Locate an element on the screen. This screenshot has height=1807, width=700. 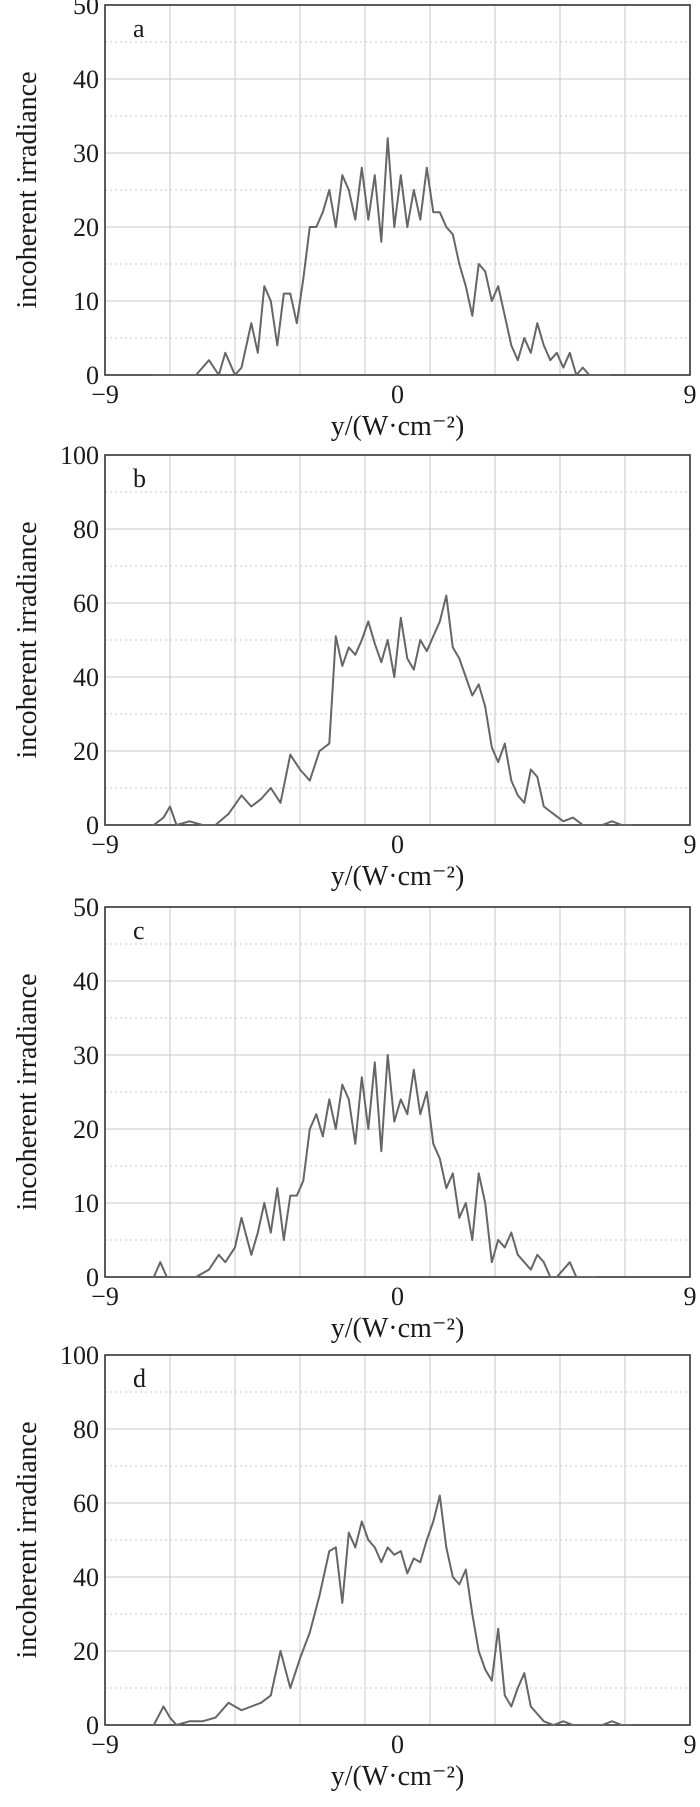
y-tick-label: 10 is located at coordinates (86, 1203).